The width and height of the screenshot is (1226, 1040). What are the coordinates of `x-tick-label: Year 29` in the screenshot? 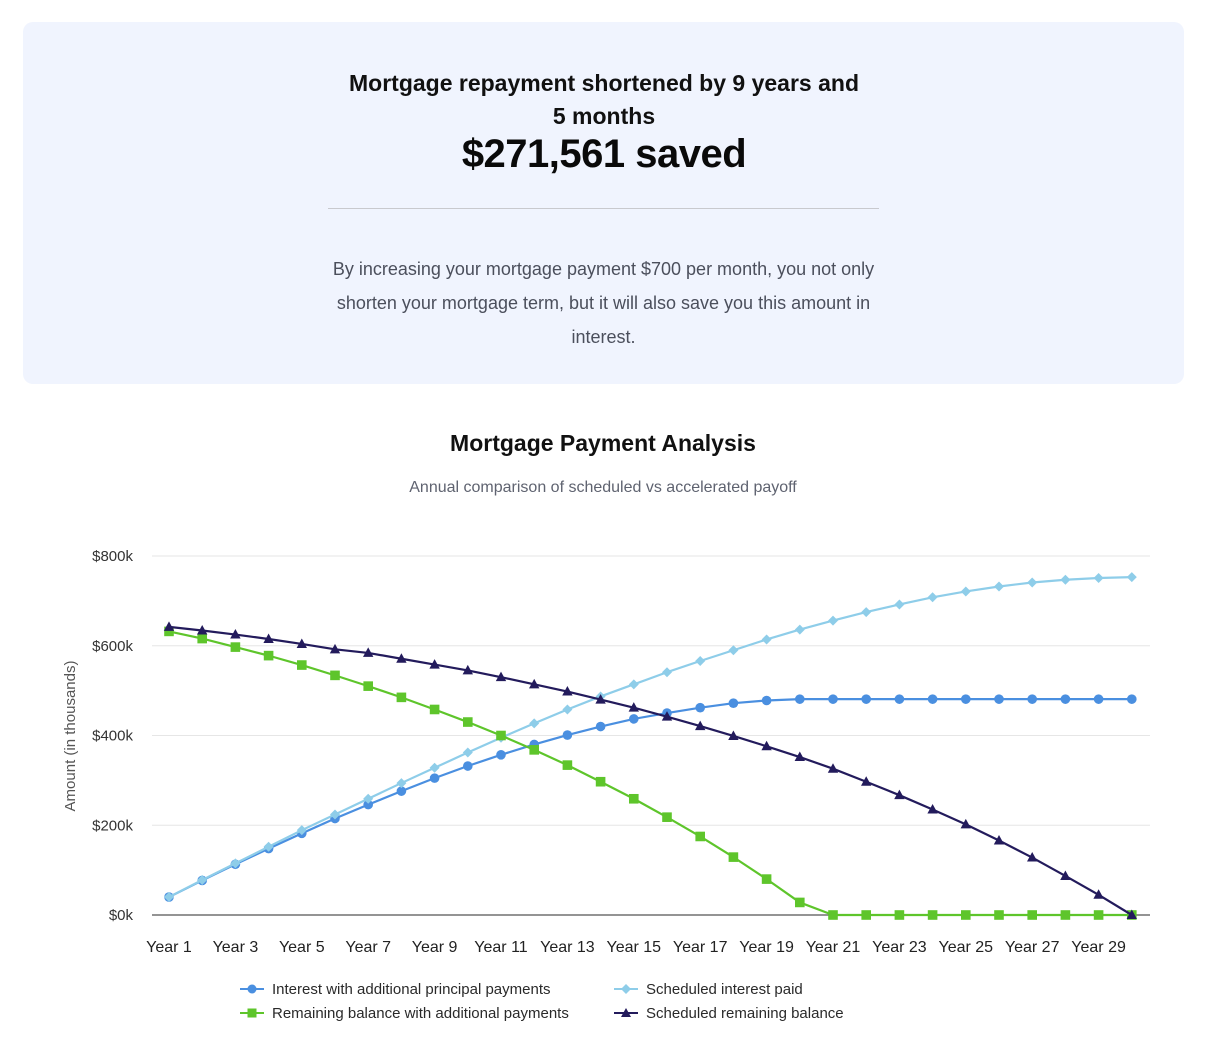 It's located at (1098, 947).